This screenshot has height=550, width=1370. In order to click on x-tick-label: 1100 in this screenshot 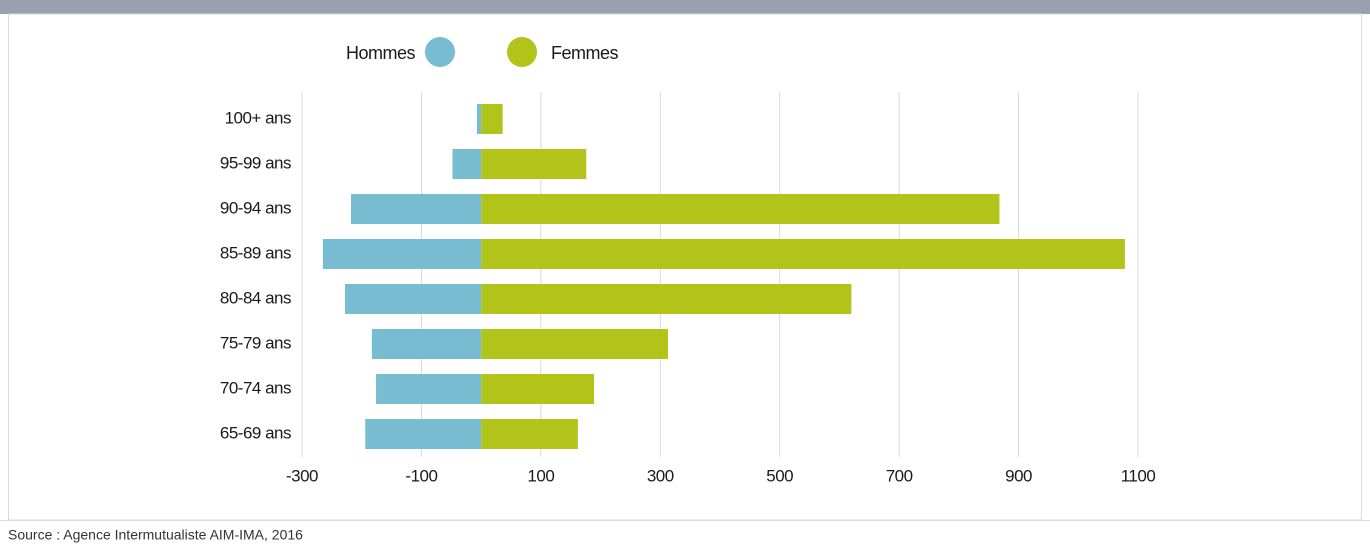, I will do `click(1138, 475)`.